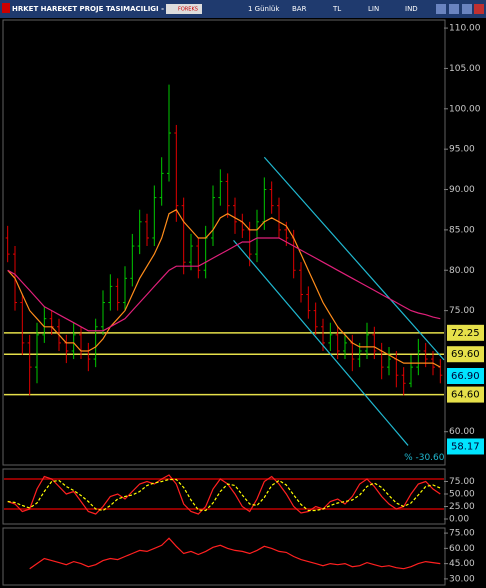  I want to click on osc2-frame, so click(224, 556).